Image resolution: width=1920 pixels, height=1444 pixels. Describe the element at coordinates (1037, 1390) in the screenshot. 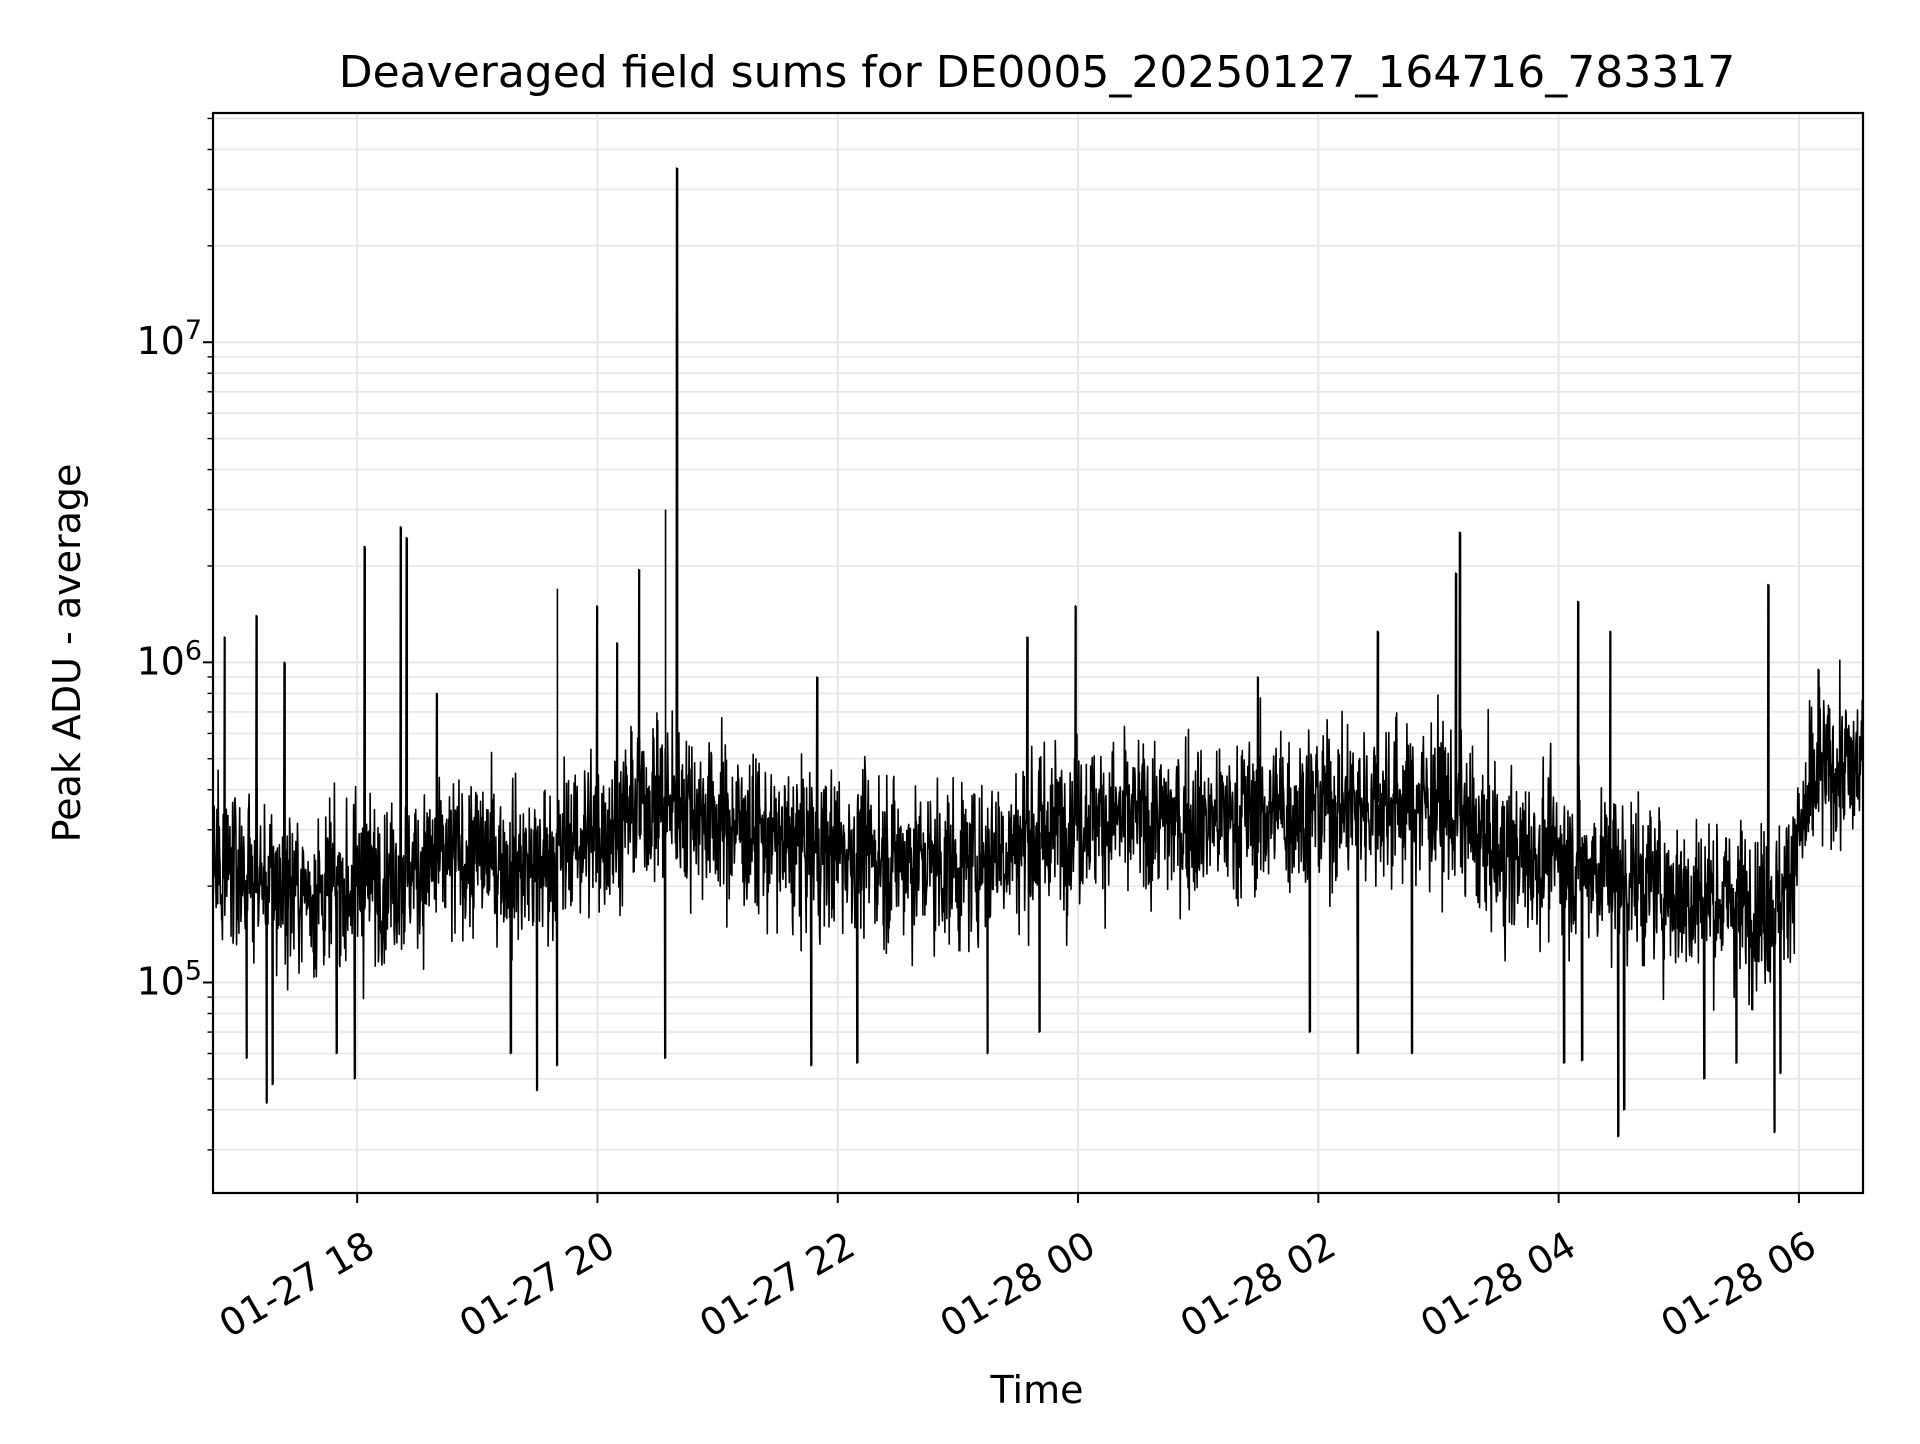

I see `x-axis-label: Time` at that location.